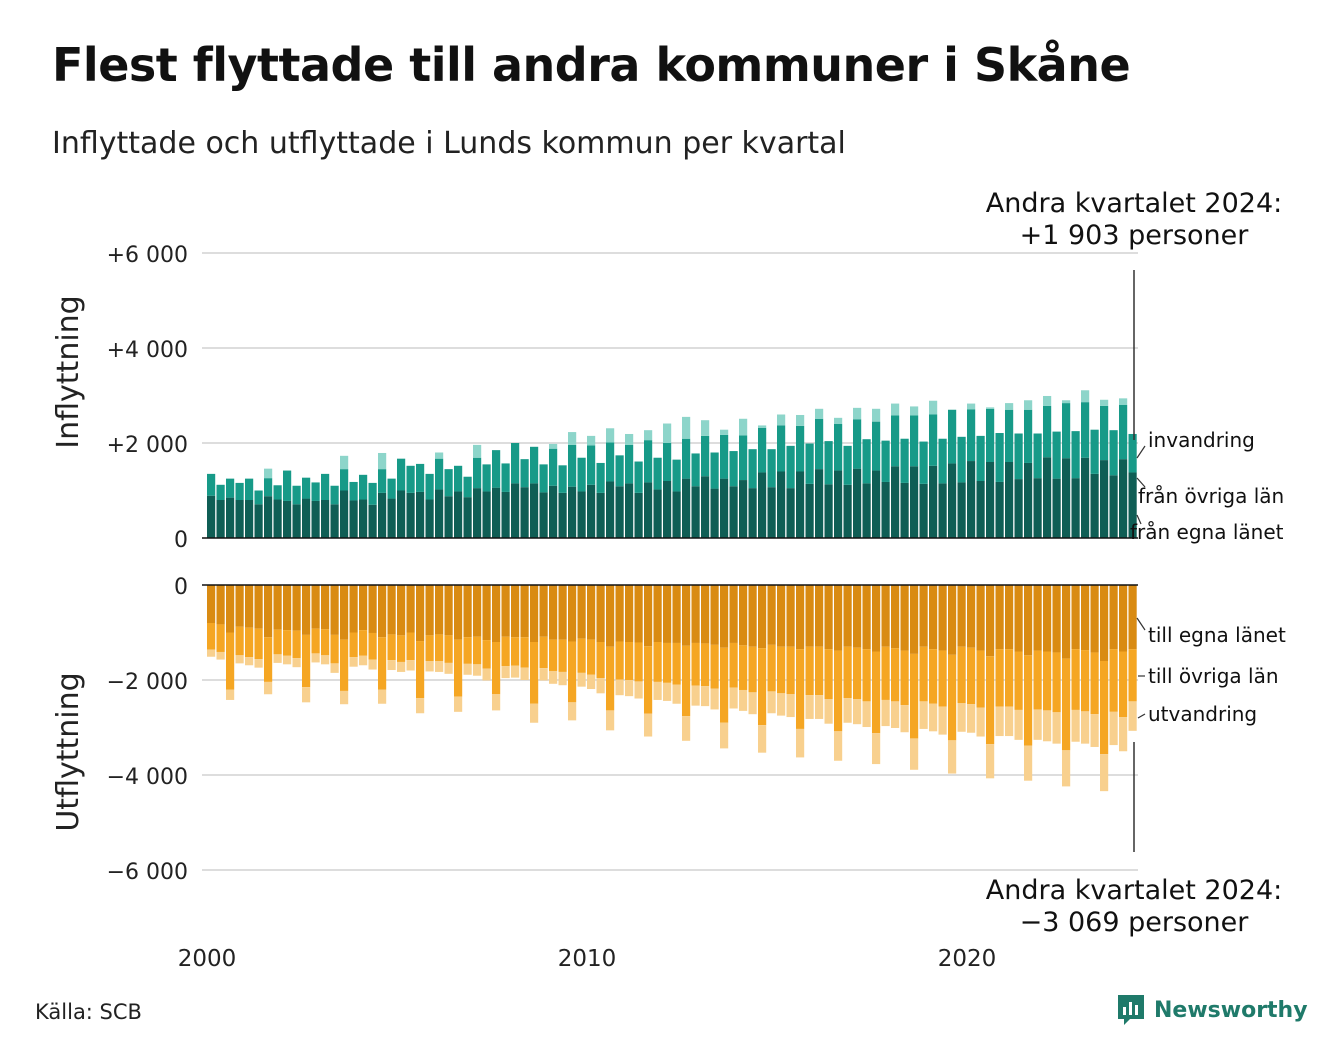  What do you see at coordinates (672, 464) in the screenshot?
I see `inflyttning-bars` at bounding box center [672, 464].